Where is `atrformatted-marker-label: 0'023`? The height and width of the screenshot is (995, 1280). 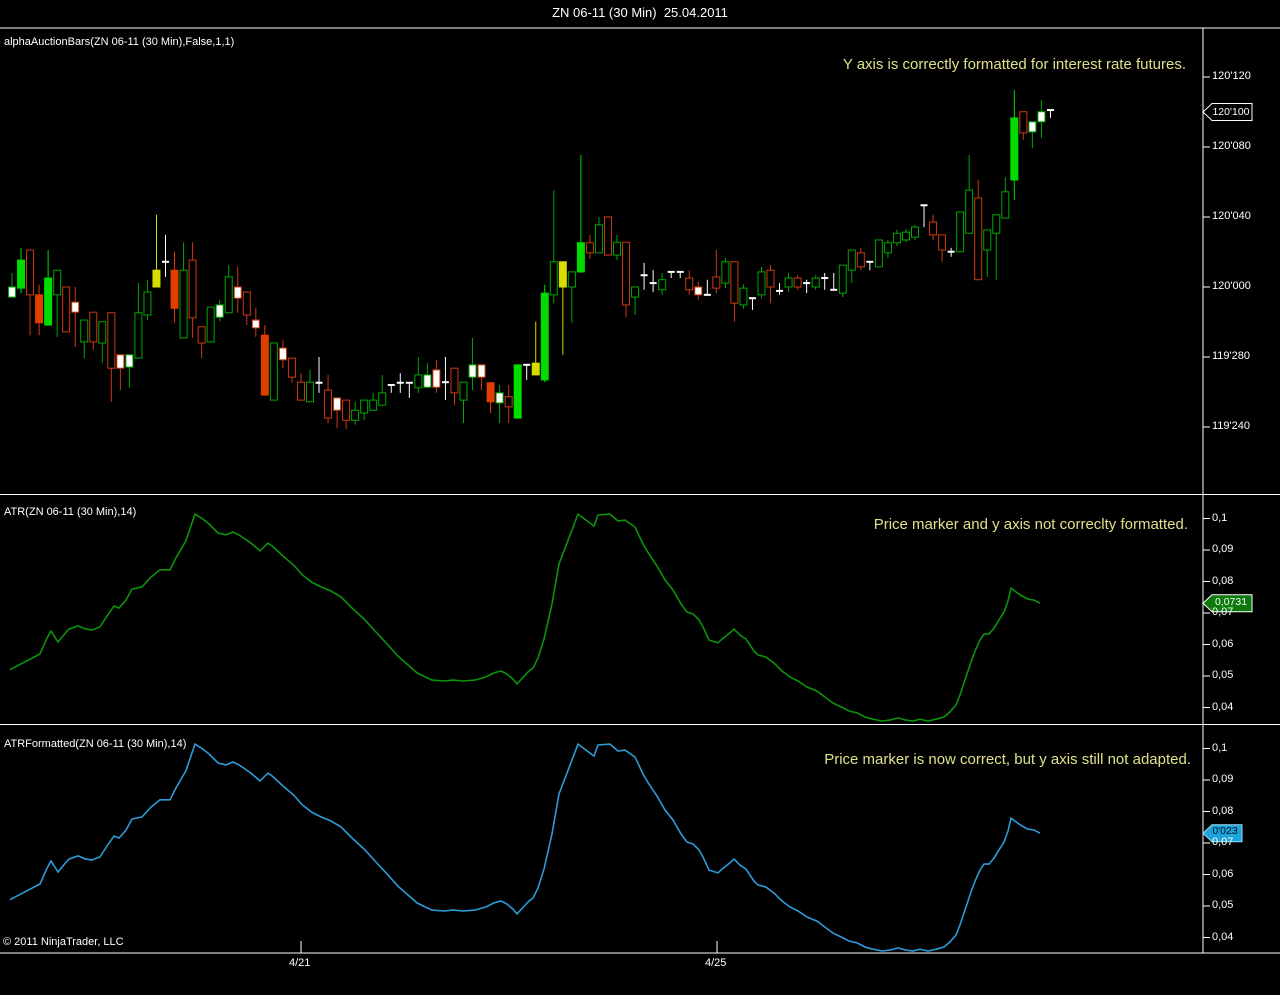 atrformatted-marker-label: 0'023 is located at coordinates (1225, 831).